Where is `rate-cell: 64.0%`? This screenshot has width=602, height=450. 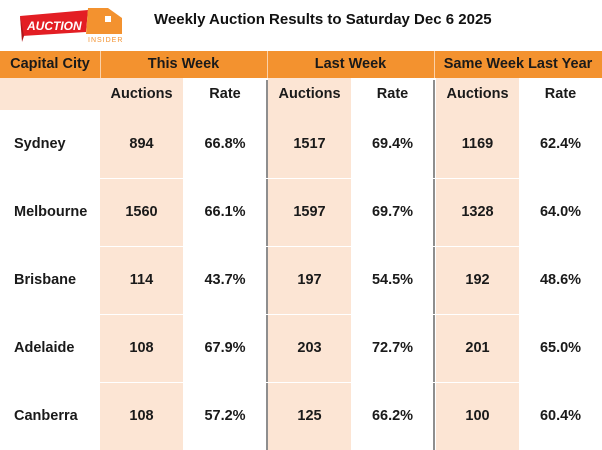 rate-cell: 64.0% is located at coordinates (560, 212).